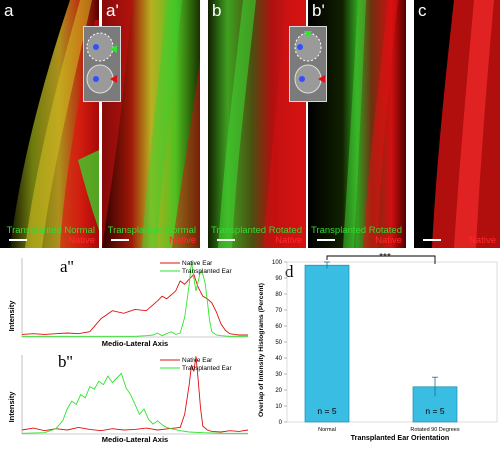  I want to click on chart-label: d, so click(289, 271).